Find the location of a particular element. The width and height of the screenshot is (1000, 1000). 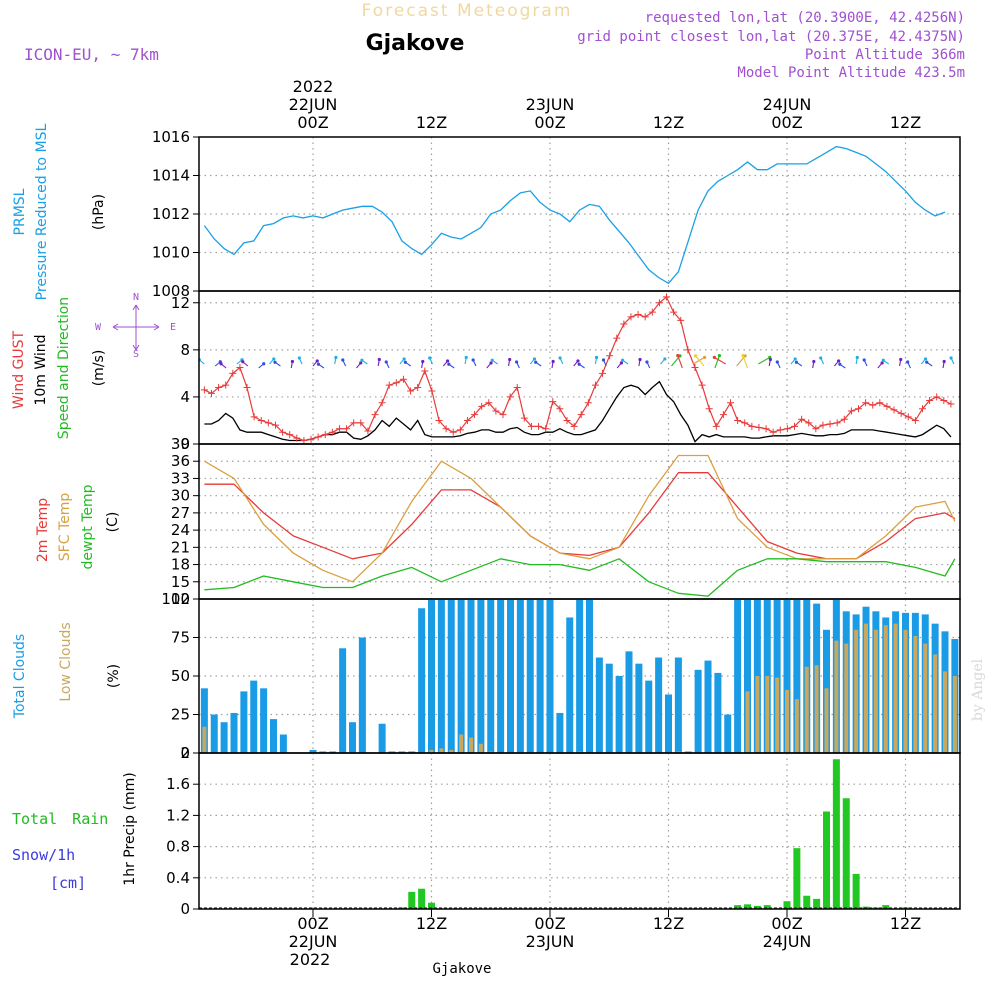

precip-ytick-label: 1.6 is located at coordinates (178, 784).